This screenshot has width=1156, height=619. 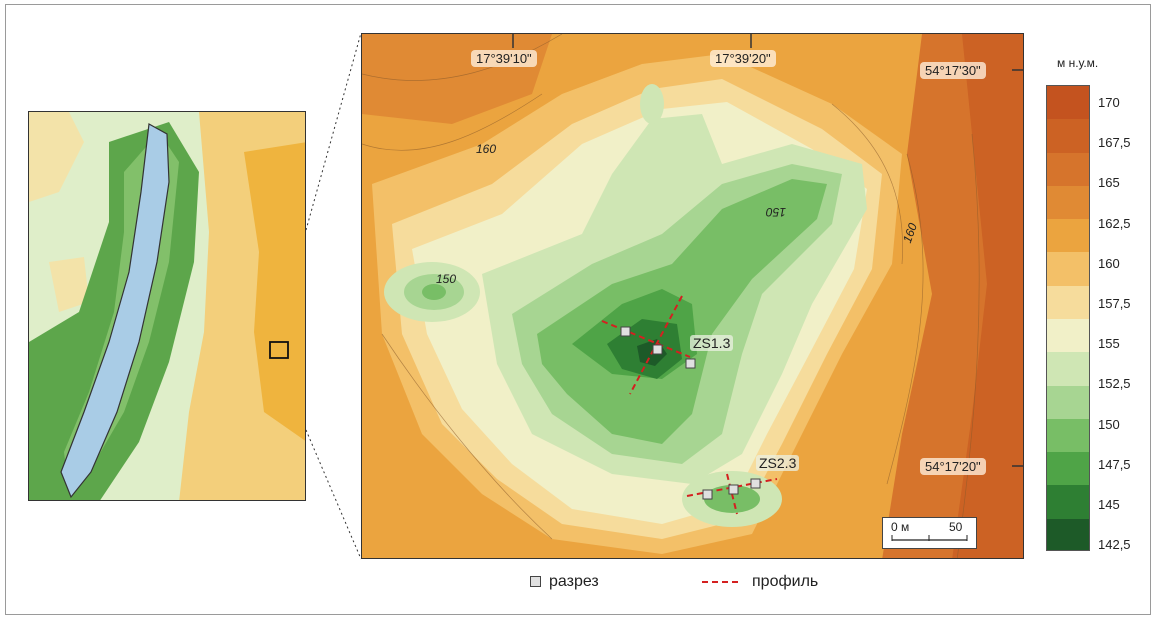 I want to click on lat-label-bottom: 54°17'20", so click(x=953, y=466).